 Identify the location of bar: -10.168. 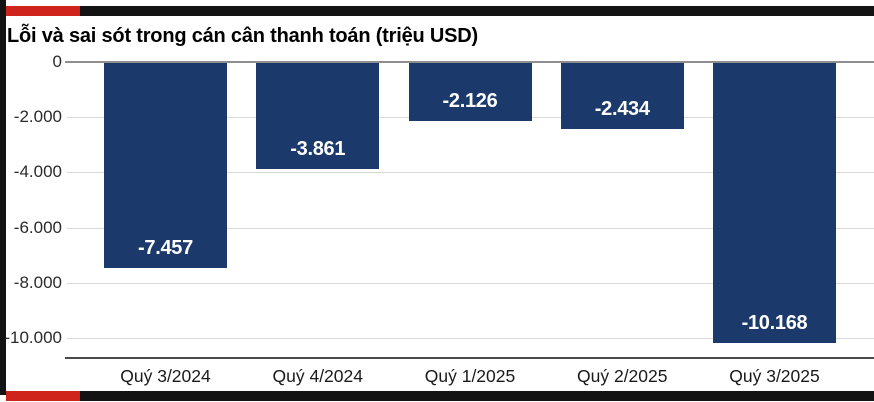
(774, 202).